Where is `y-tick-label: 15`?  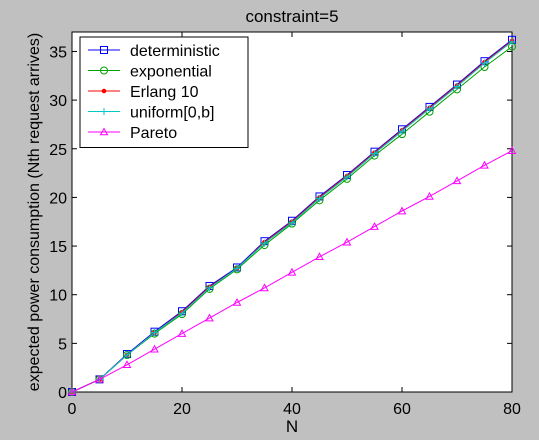
y-tick-label: 15 is located at coordinates (58, 247).